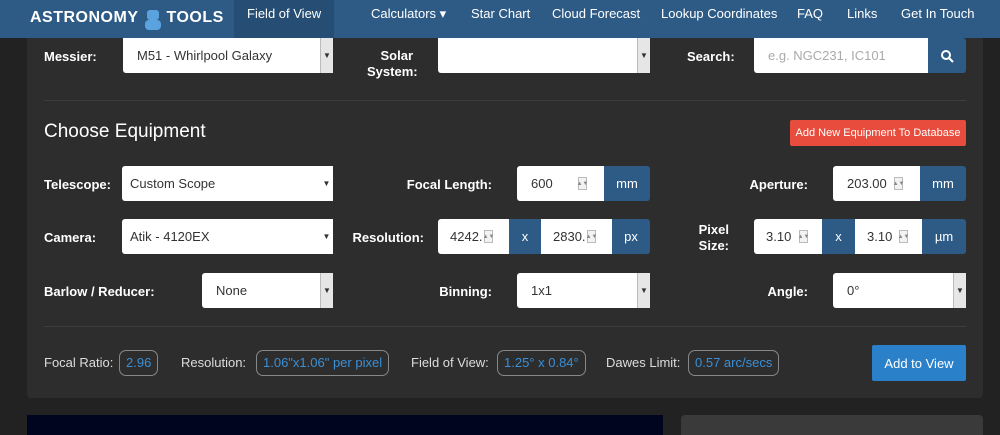  I want to click on pixel-y-input: 3.10 ▲▼, so click(888, 236).